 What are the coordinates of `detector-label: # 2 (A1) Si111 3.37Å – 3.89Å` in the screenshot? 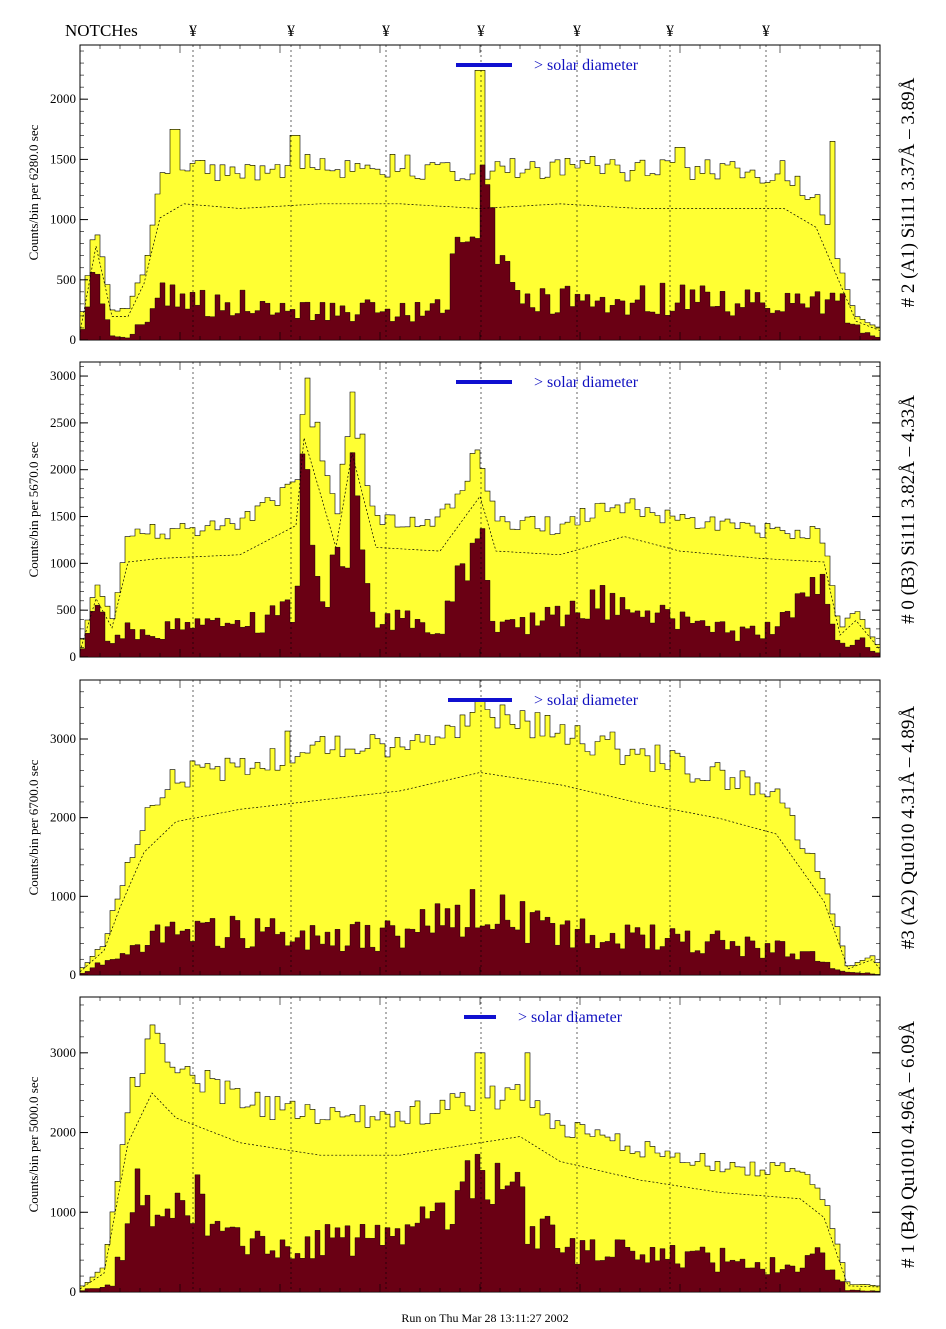 It's located at (908, 192).